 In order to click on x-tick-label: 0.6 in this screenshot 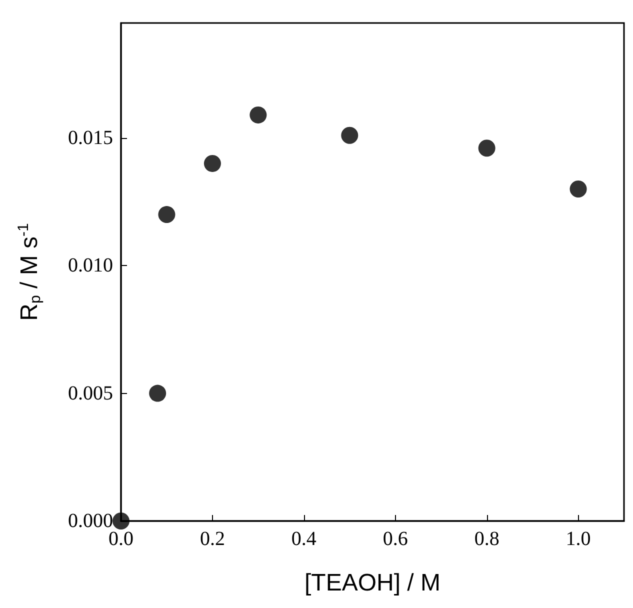, I will do `click(395, 539)`.